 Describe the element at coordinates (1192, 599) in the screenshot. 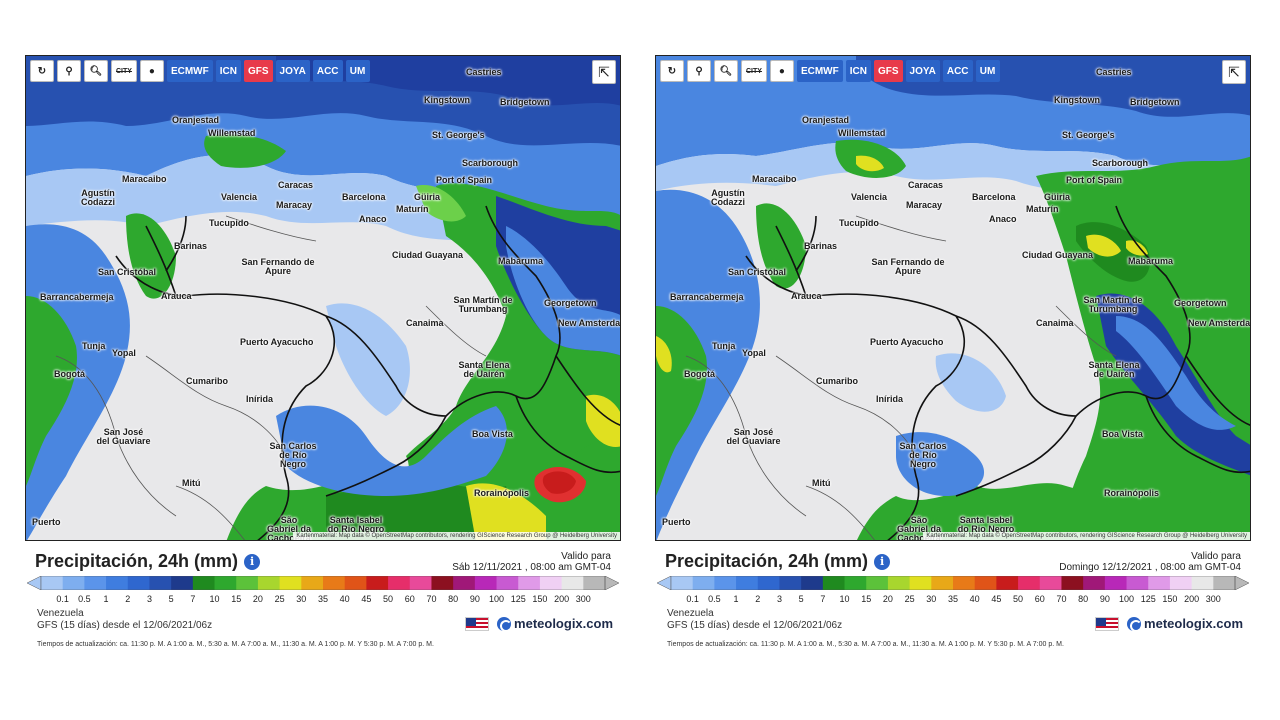

I see `legend-tick-label: 200` at that location.